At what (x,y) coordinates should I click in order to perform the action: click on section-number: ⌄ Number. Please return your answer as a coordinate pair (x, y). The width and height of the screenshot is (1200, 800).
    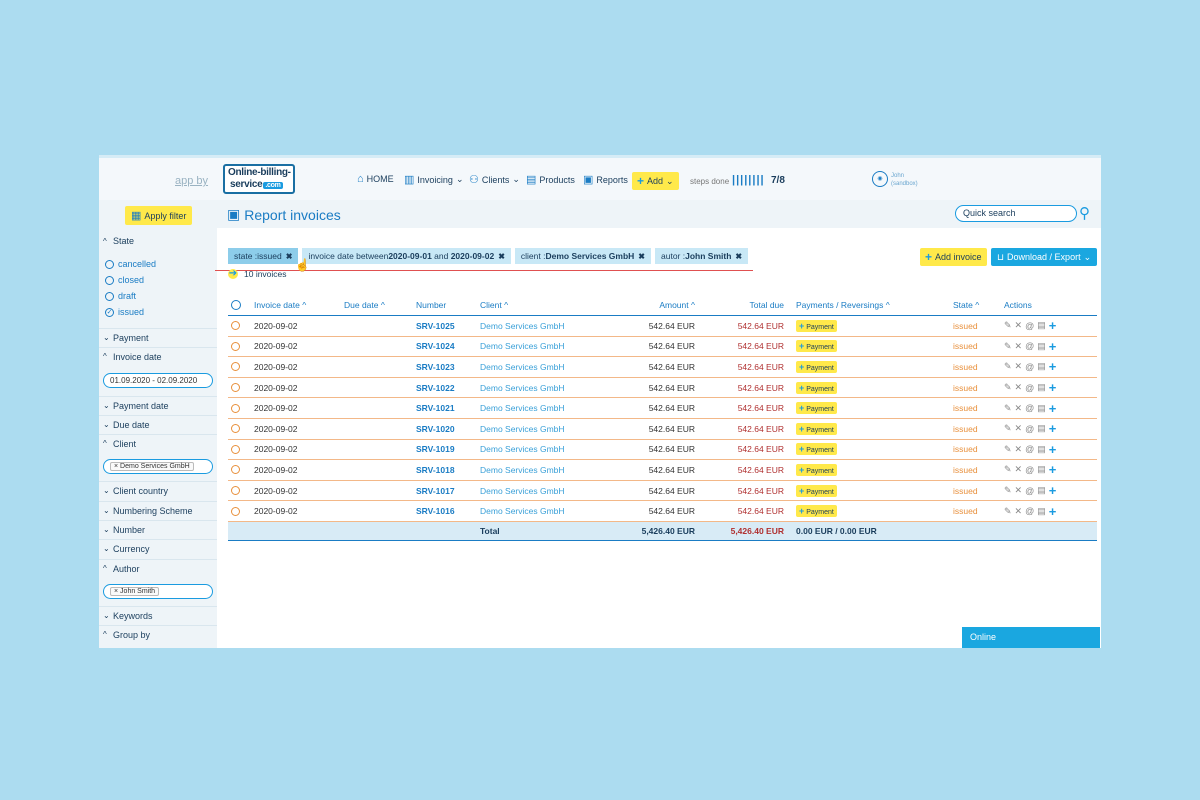
    Looking at the image, I should click on (158, 529).